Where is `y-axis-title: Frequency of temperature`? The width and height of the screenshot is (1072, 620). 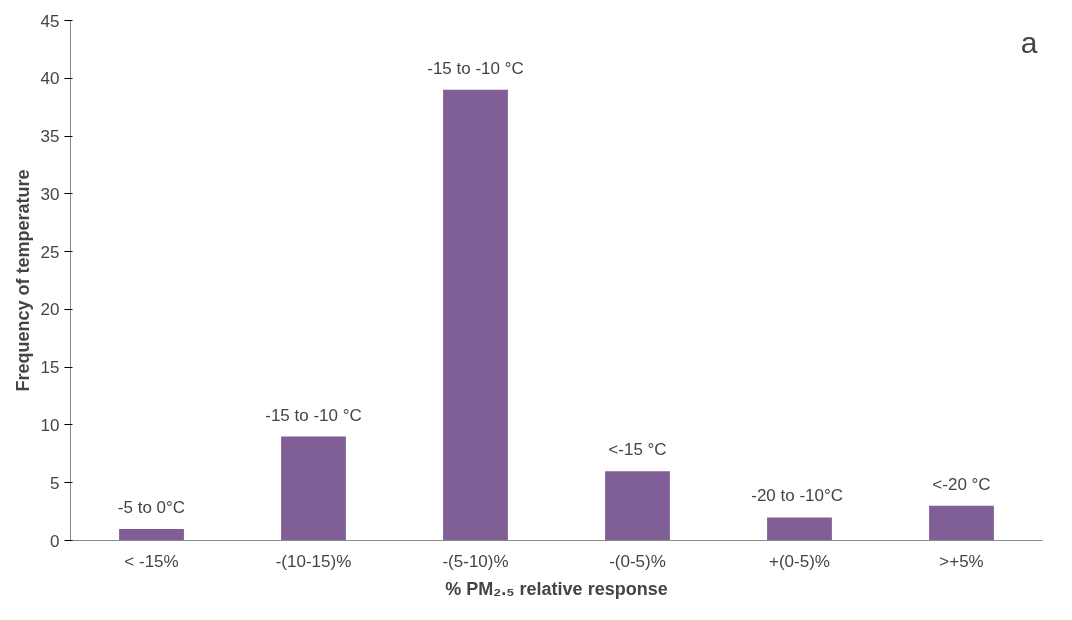 y-axis-title: Frequency of temperature is located at coordinates (22, 280).